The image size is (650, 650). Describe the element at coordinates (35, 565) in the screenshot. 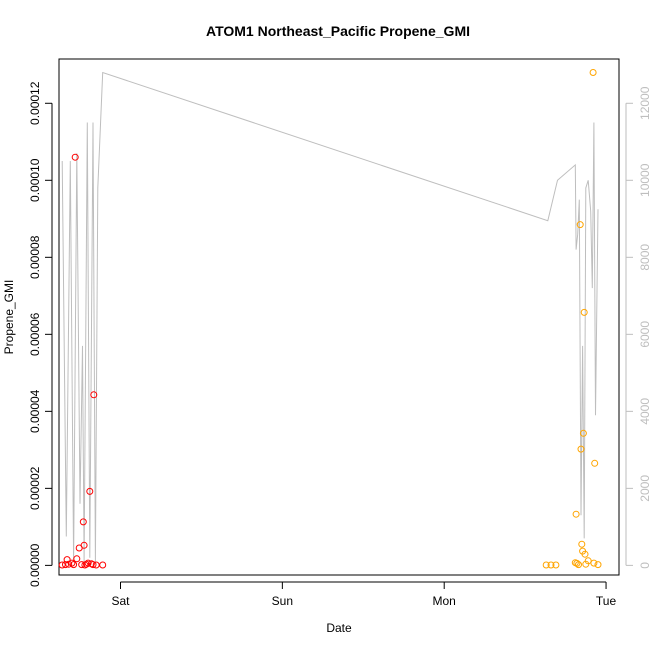

I see `left-y-tick-label: 0.00000` at that location.